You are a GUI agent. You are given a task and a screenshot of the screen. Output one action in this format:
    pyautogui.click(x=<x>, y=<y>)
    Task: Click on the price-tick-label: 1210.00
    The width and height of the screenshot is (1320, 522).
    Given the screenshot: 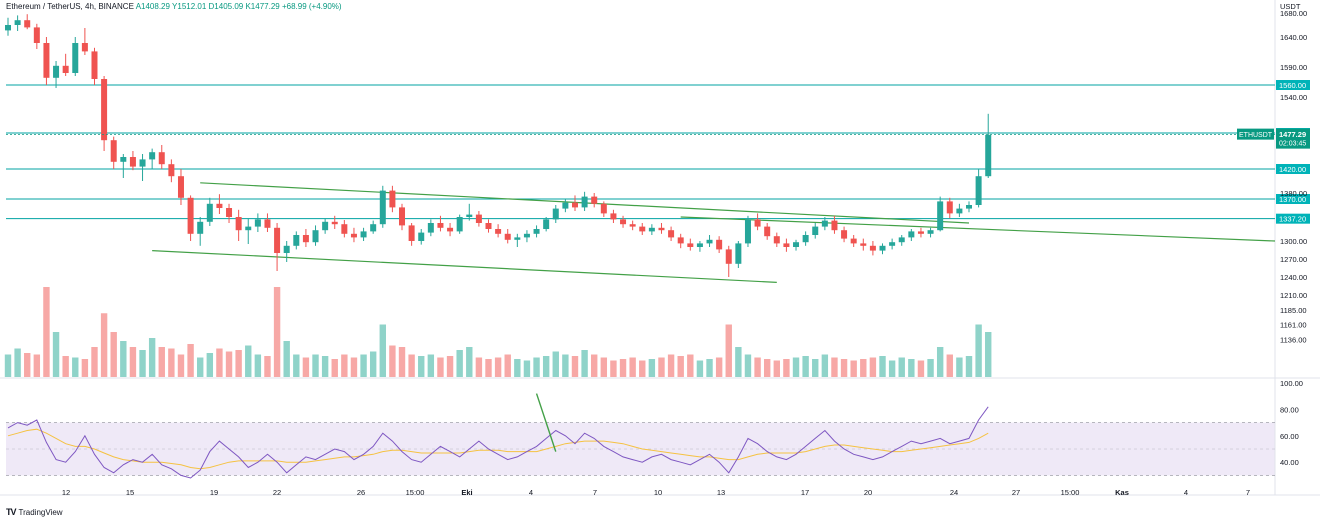 What is the action you would take?
    pyautogui.click(x=1293, y=295)
    